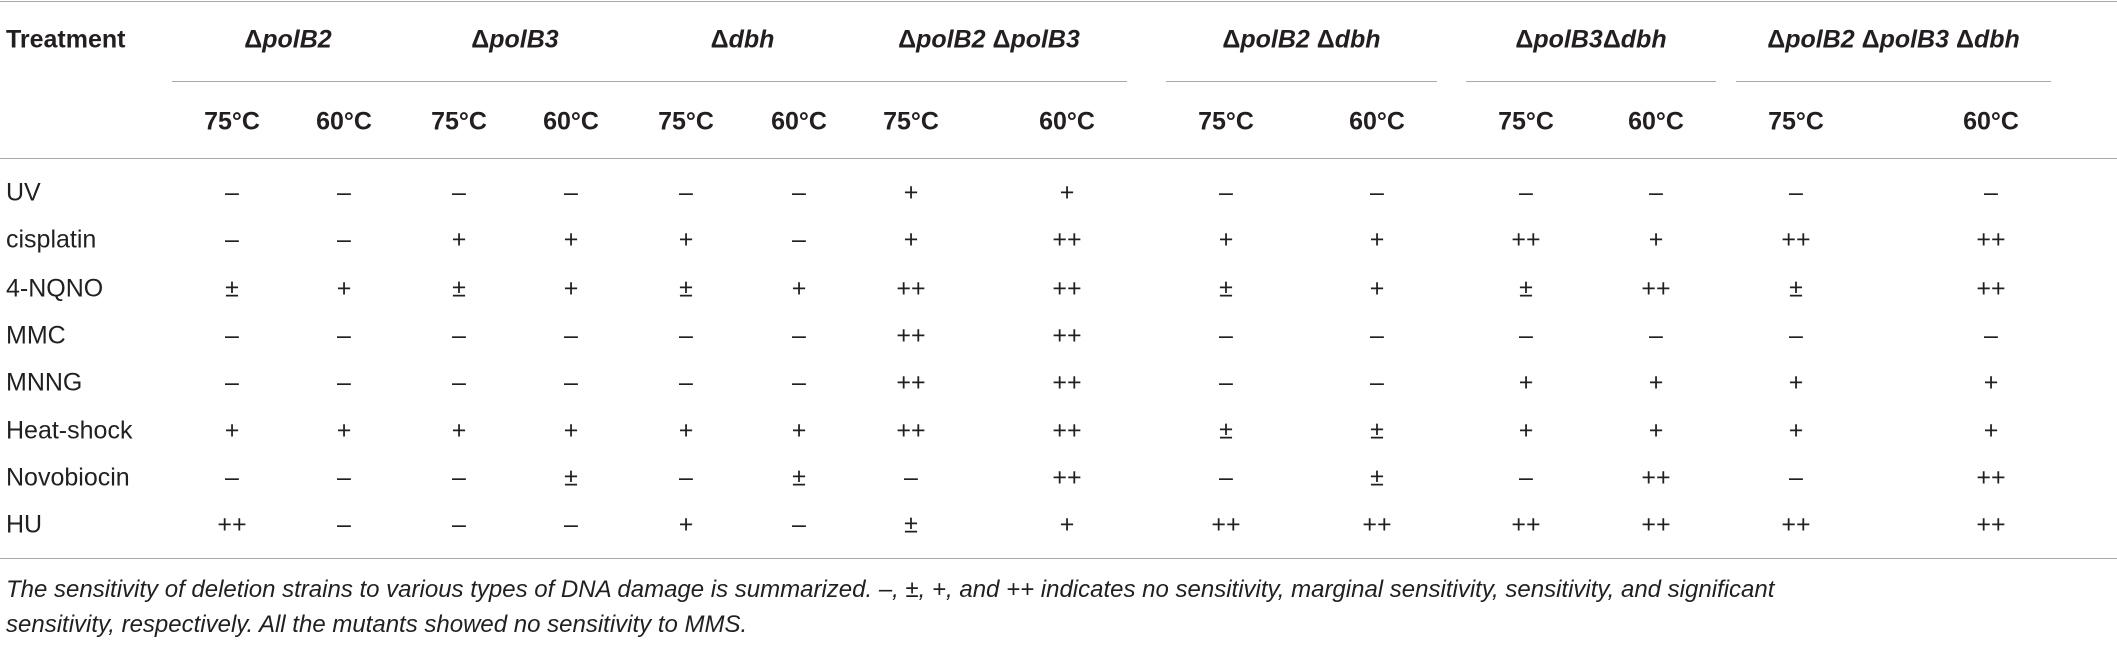 This screenshot has height=647, width=2117. What do you see at coordinates (1301, 40) in the screenshot?
I see `group-header: ΔpolB2 Δdbh` at bounding box center [1301, 40].